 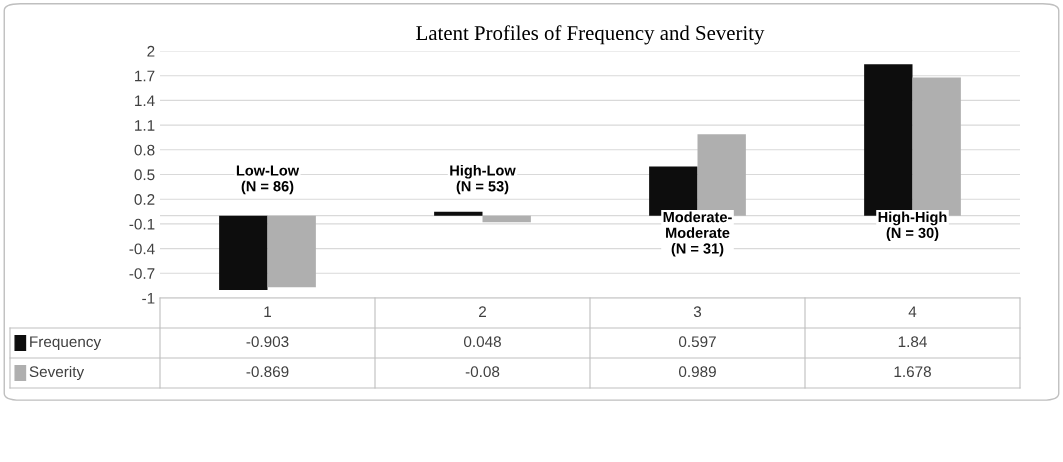 I want to click on annotation: High-High (N = 30), so click(x=912, y=226).